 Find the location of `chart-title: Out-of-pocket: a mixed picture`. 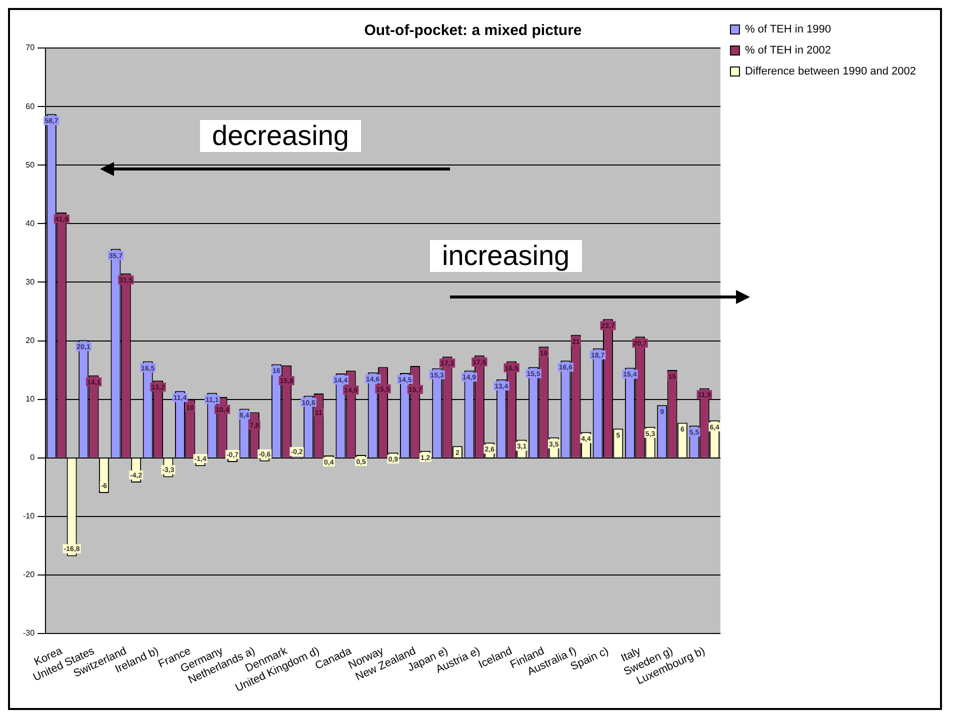

chart-title: Out-of-pocket: a mixed picture is located at coordinates (473, 31).